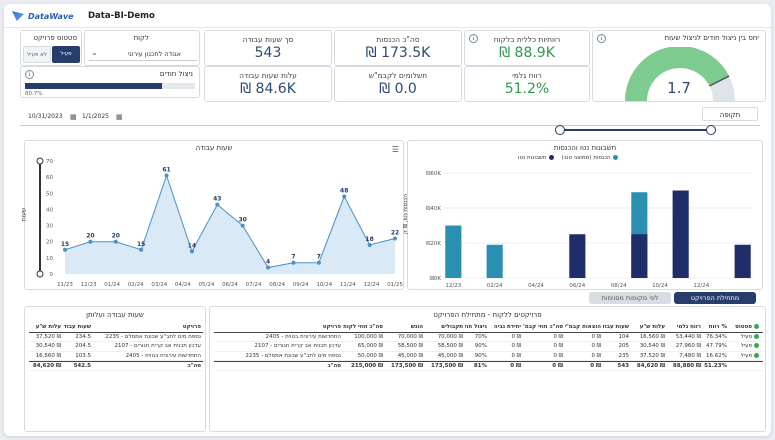 The image size is (775, 440). What do you see at coordinates (55, 38) in the screenshot?
I see `status-filter-label: סטטוס פרויקט` at bounding box center [55, 38].